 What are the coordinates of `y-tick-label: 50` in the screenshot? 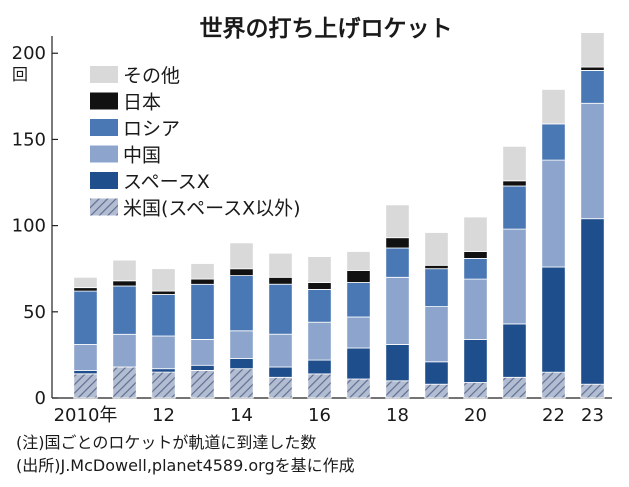 It's located at (34, 312).